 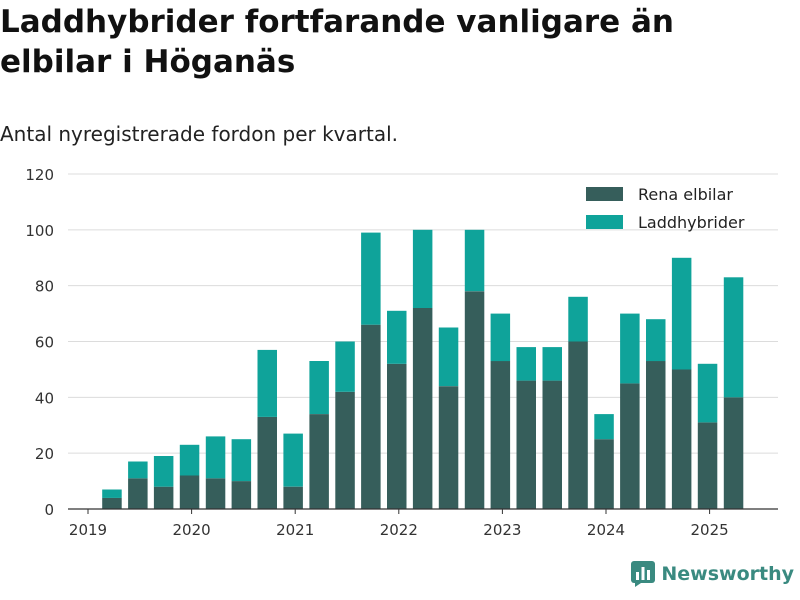 What do you see at coordinates (44, 287) in the screenshot?
I see `y-tick-label: 80` at bounding box center [44, 287].